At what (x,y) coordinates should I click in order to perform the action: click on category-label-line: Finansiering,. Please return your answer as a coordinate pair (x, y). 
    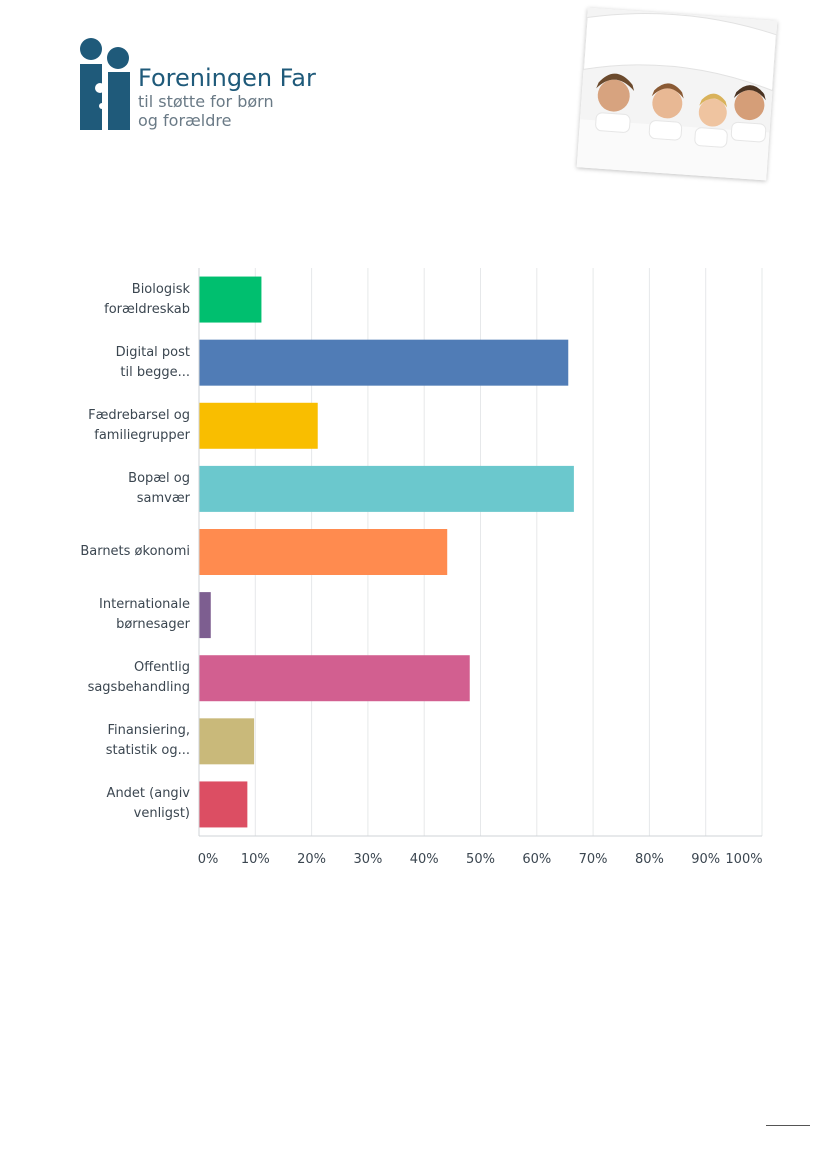
    Looking at the image, I should click on (148, 731).